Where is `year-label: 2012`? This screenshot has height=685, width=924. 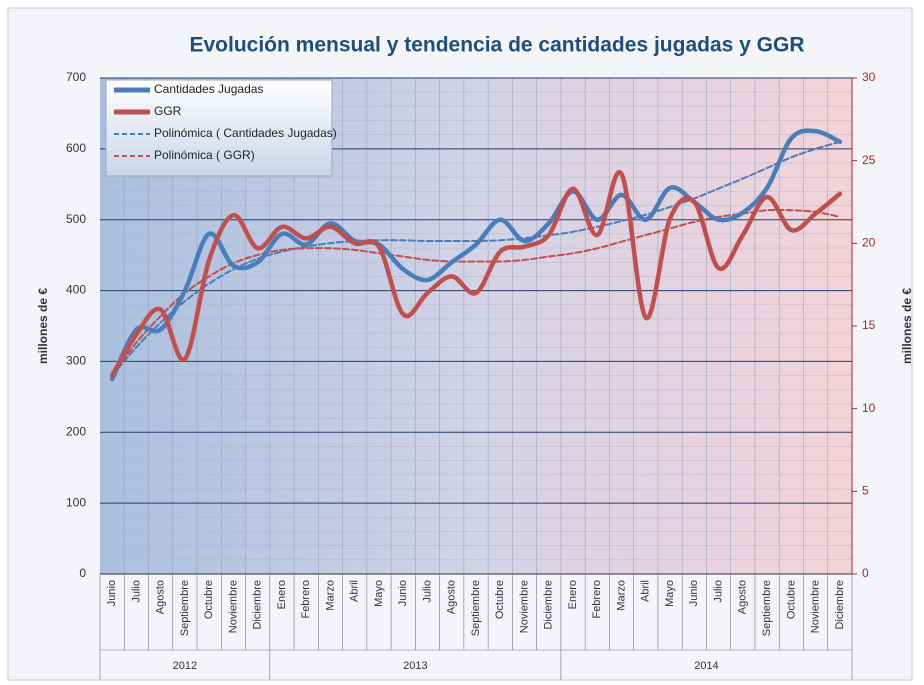 year-label: 2012 is located at coordinates (185, 666).